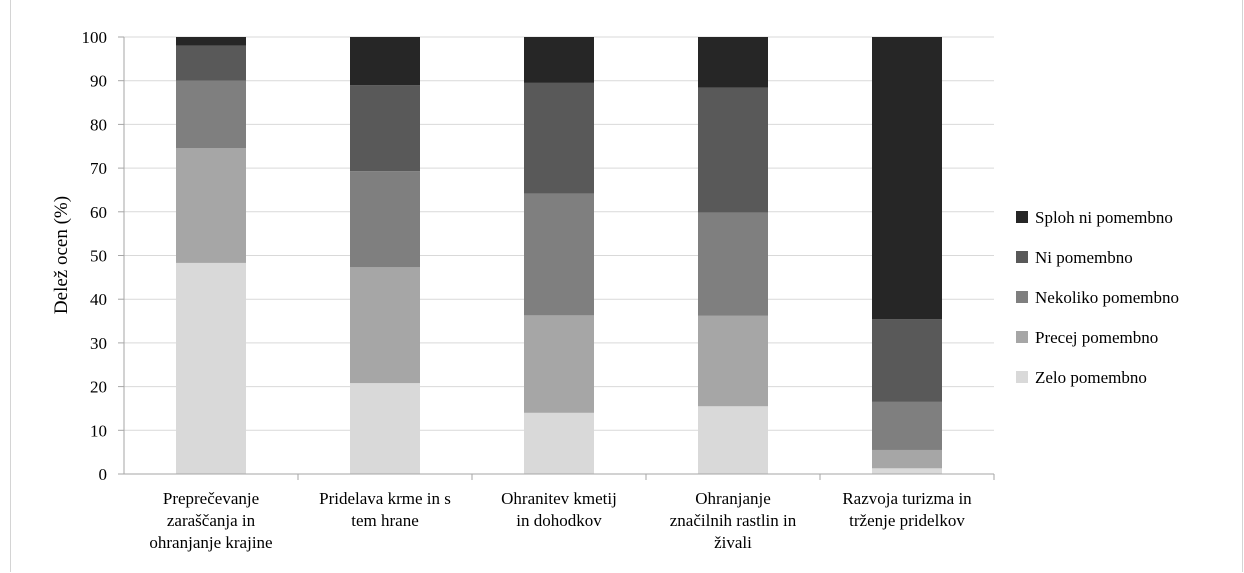 This screenshot has width=1244, height=573. What do you see at coordinates (907, 520) in the screenshot?
I see `category-label: trženje pridelkov` at bounding box center [907, 520].